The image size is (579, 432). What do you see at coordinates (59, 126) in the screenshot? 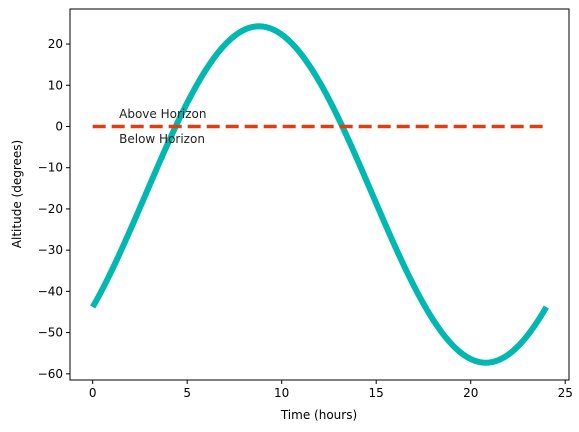
I see `y-tick-label: 0` at bounding box center [59, 126].